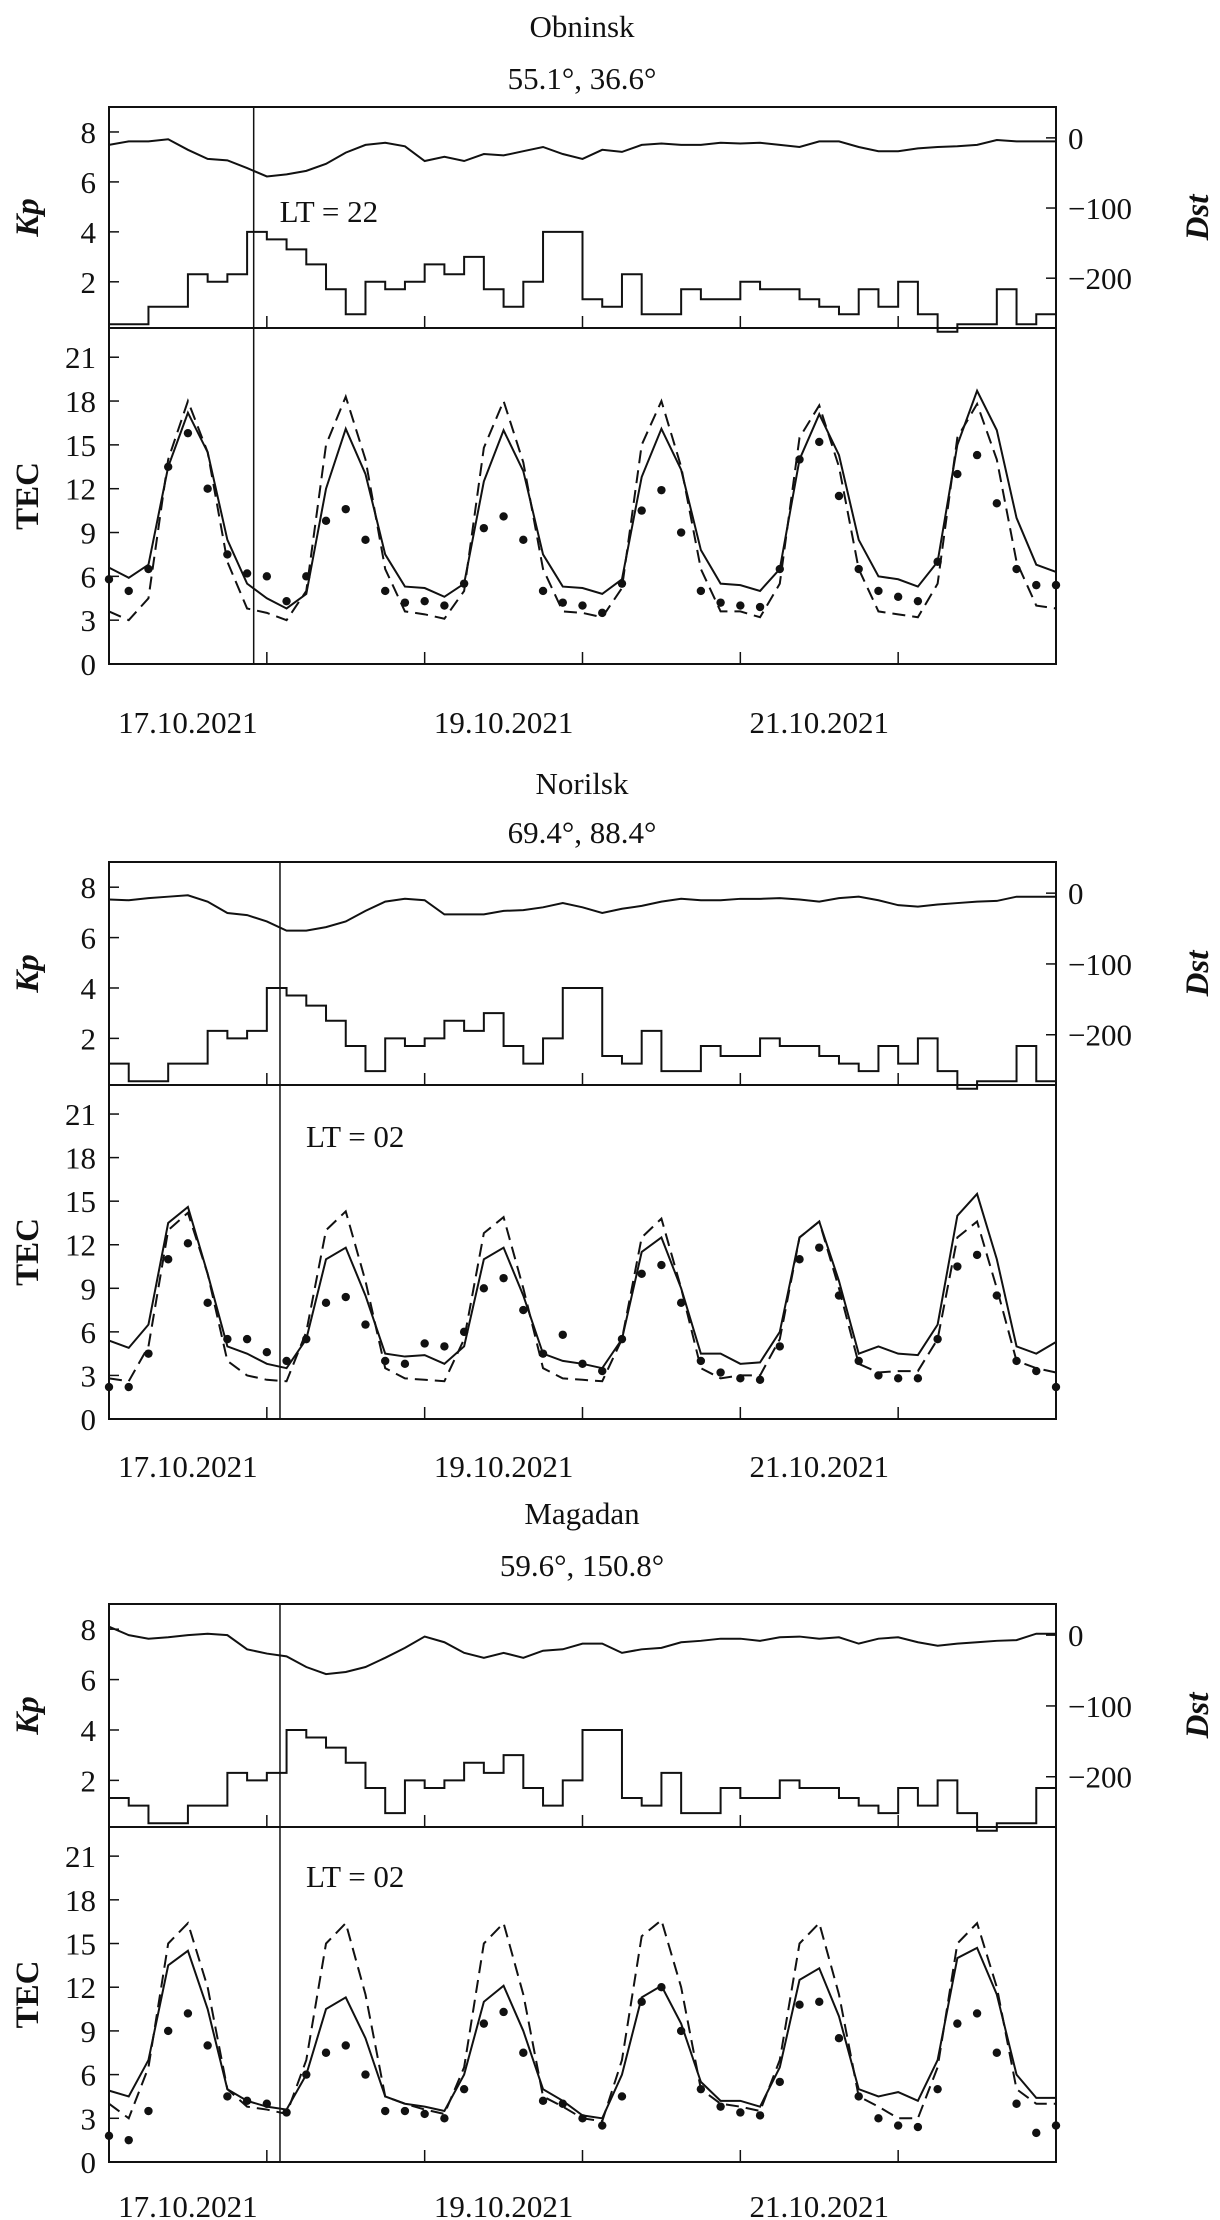 This screenshot has height=2220, width=1220. I want to click on tec-tick-label: 3, so click(89, 2118).